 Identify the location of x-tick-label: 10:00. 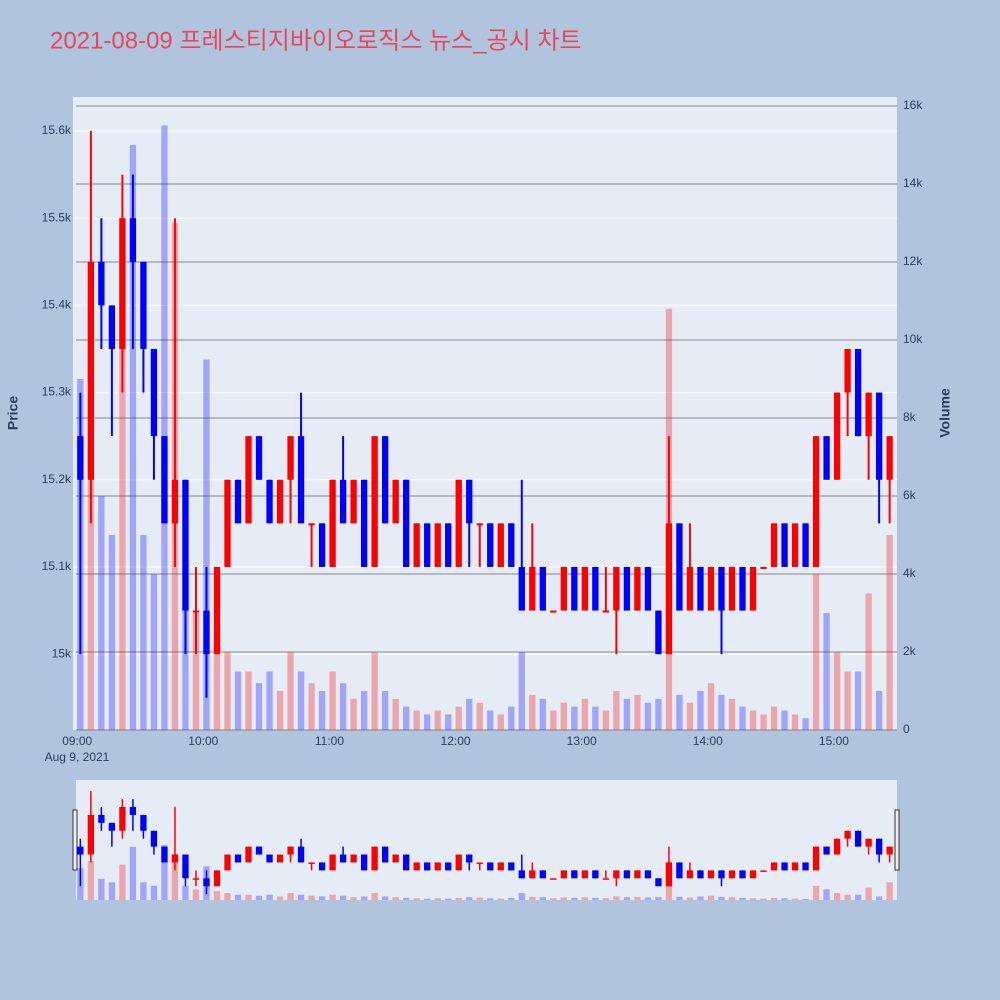
(203, 741).